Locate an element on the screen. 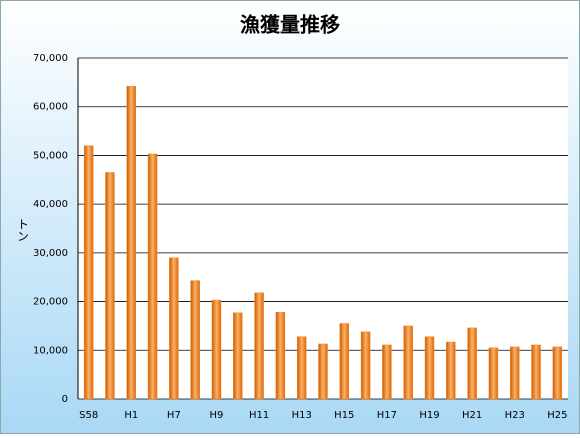 This screenshot has height=438, width=580. y-tick-label: 0 is located at coordinates (65, 399).